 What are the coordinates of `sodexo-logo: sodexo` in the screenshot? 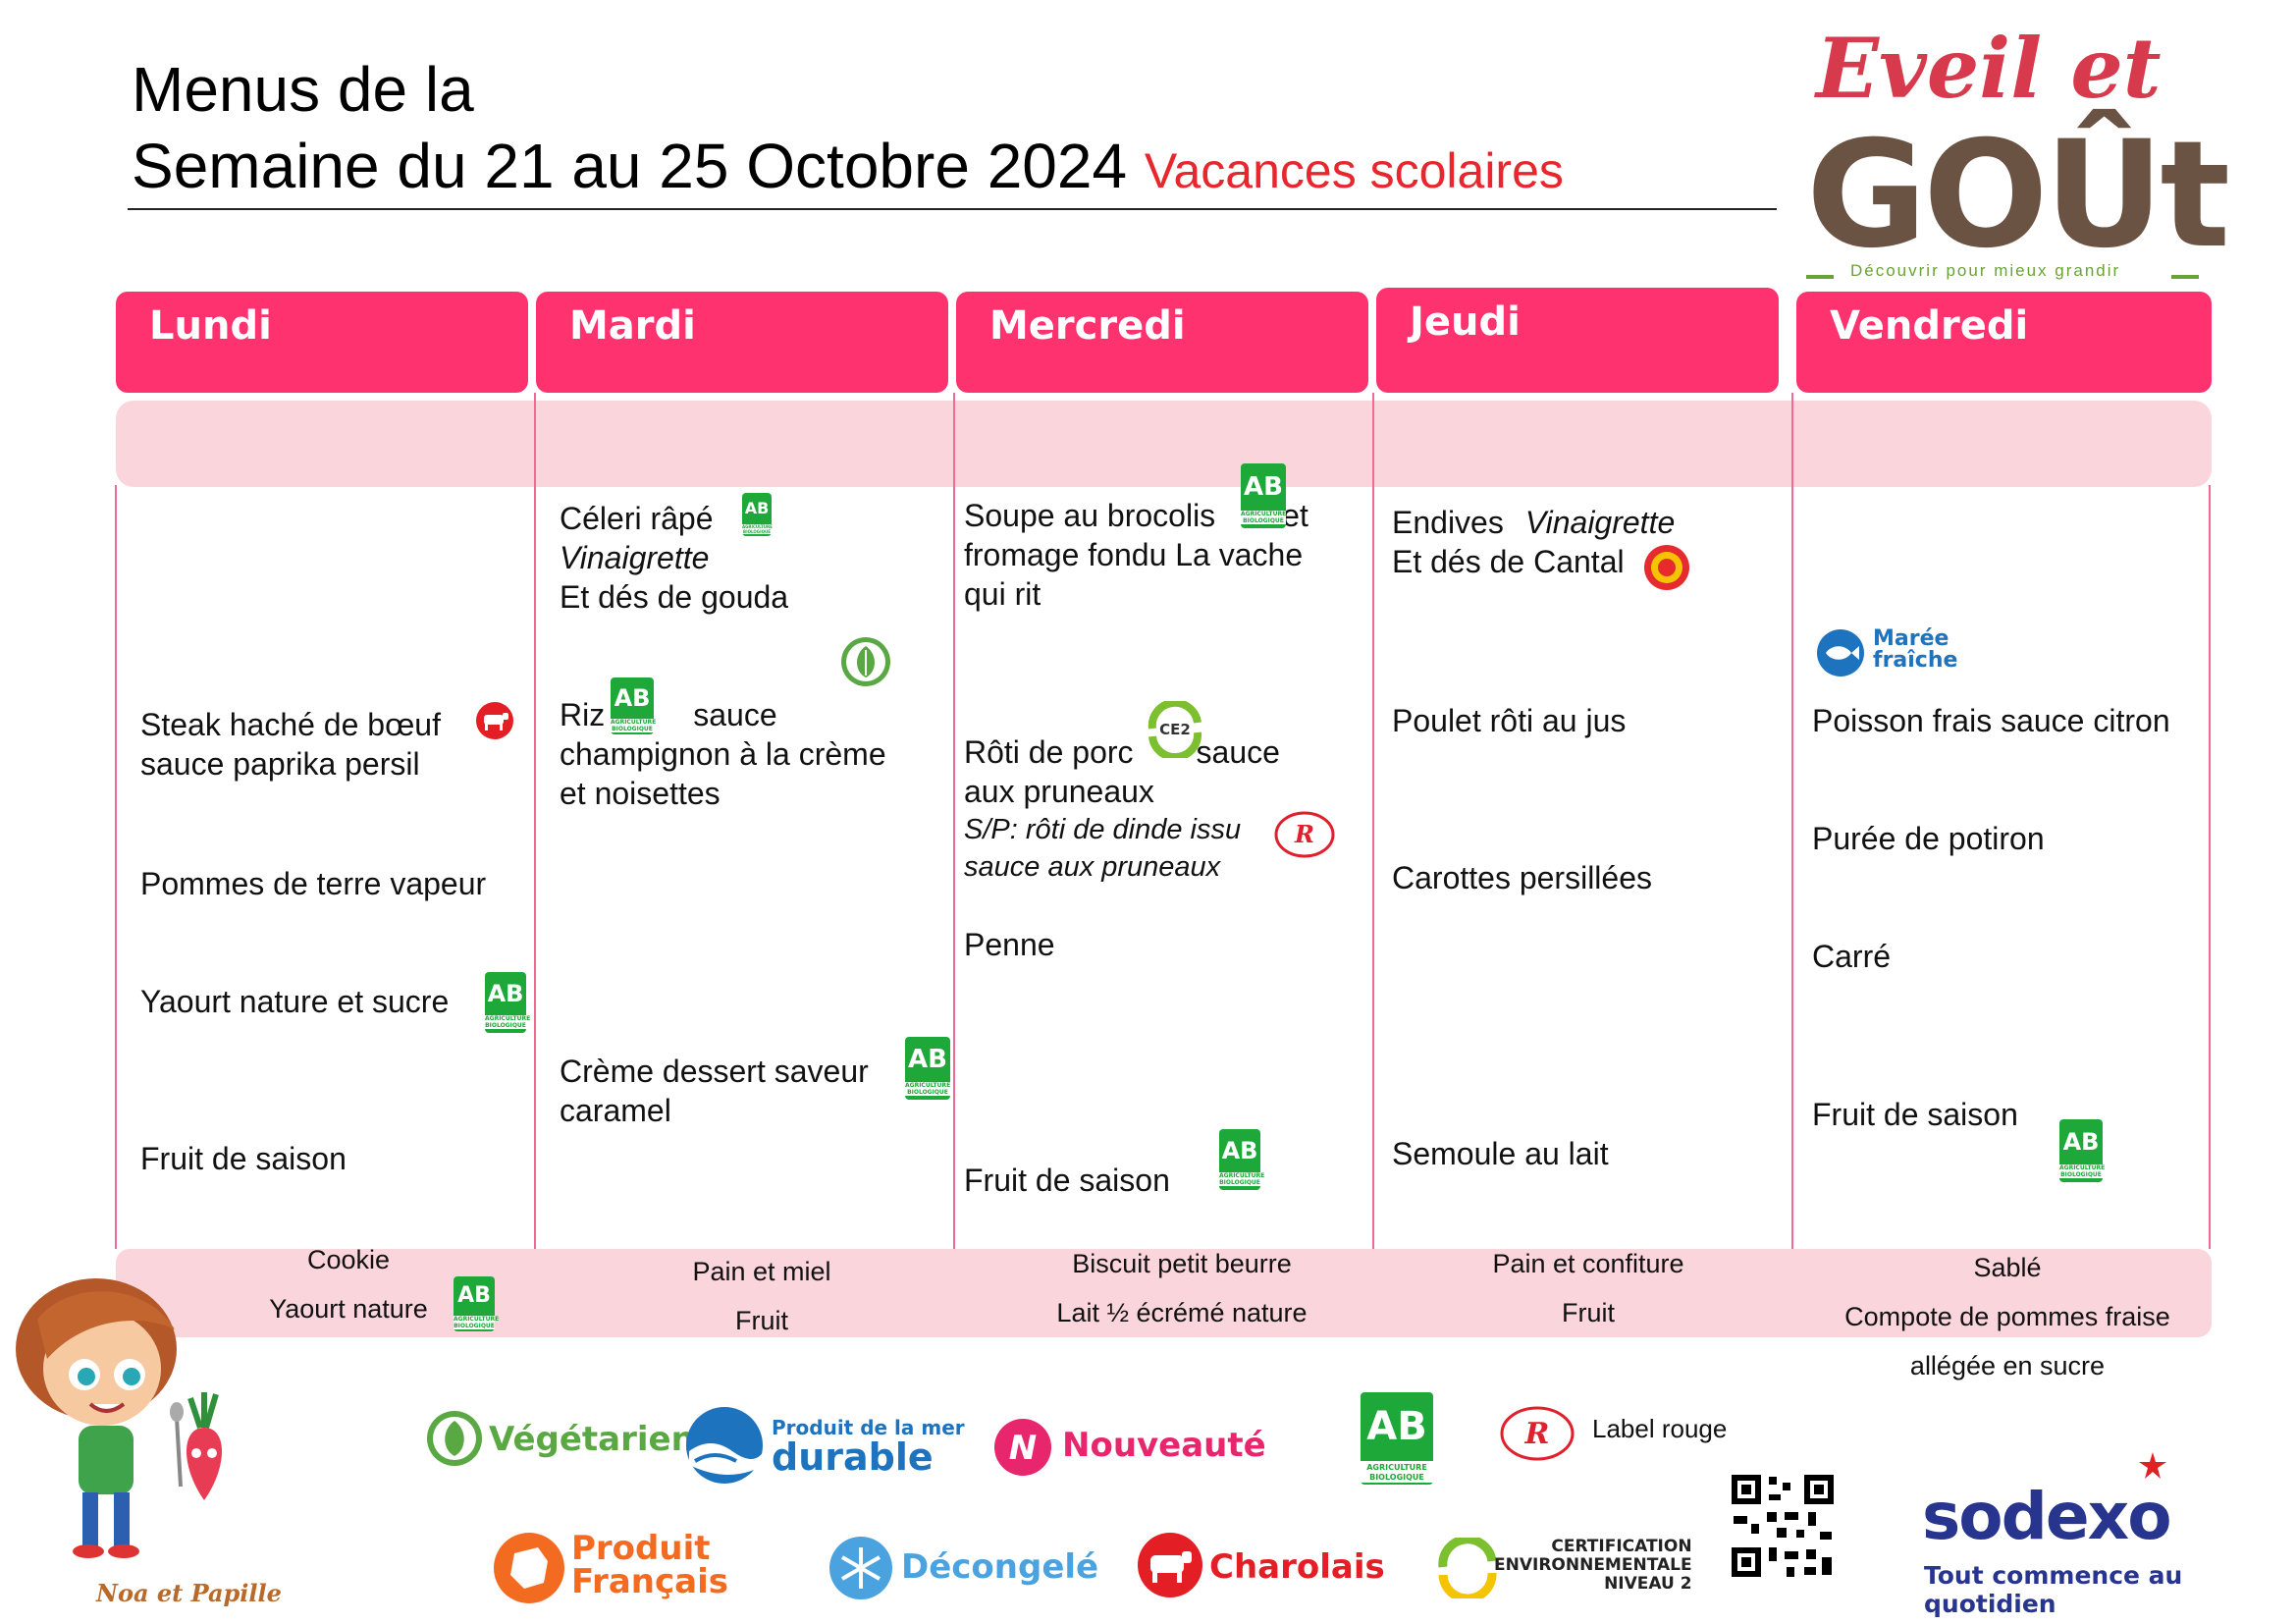 It's located at (2047, 1516).